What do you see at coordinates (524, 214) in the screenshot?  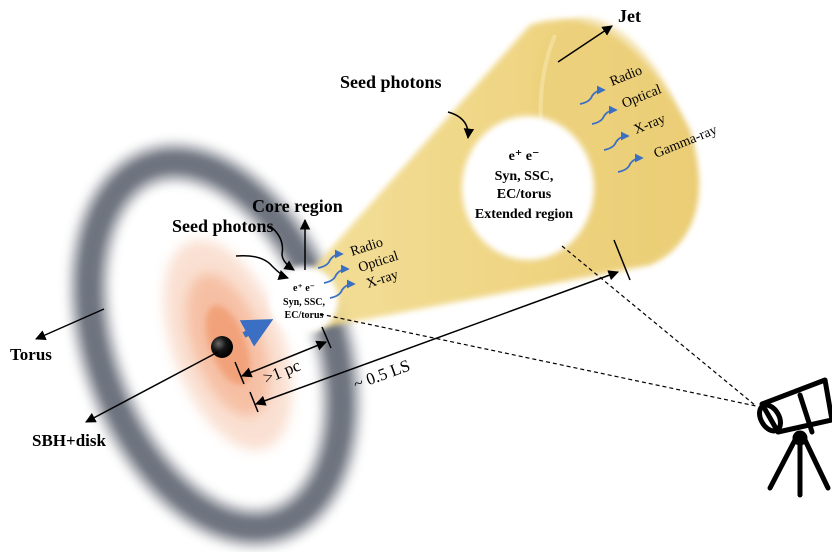 I see `extended-region-label: Extended region` at bounding box center [524, 214].